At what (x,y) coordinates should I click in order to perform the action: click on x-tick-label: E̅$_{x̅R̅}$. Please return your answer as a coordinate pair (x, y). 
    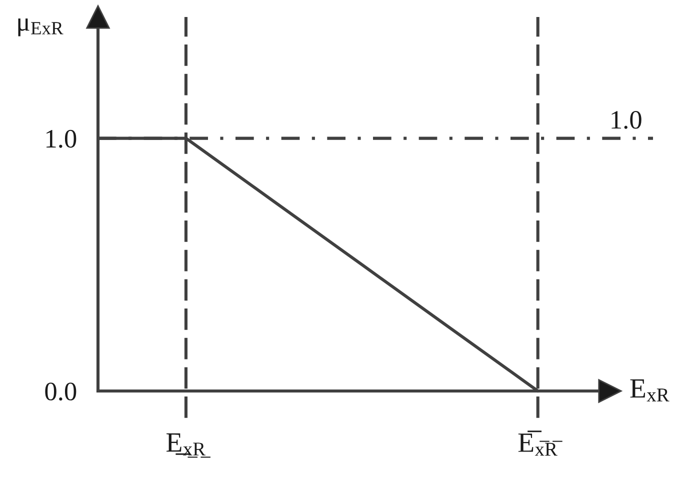
    Looking at the image, I should click on (540, 443).